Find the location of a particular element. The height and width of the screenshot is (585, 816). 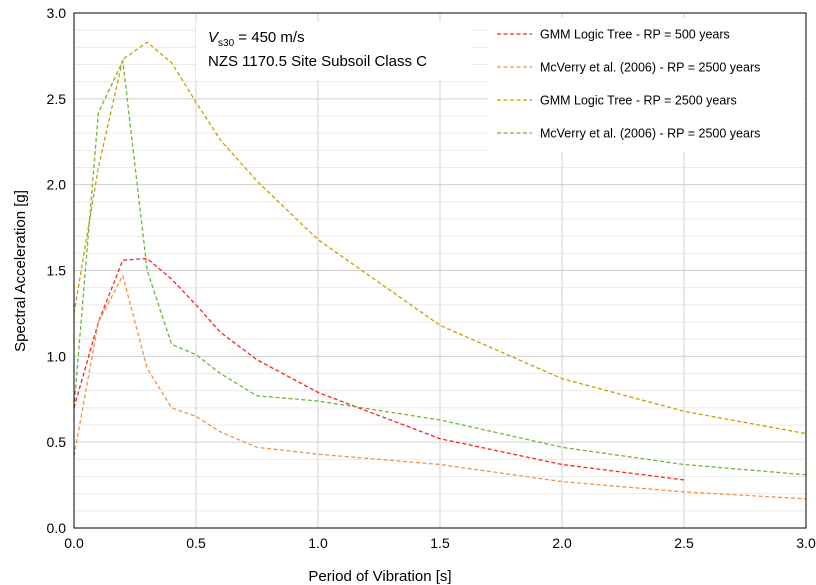

vs-value: = 450 m/s is located at coordinates (269, 37).